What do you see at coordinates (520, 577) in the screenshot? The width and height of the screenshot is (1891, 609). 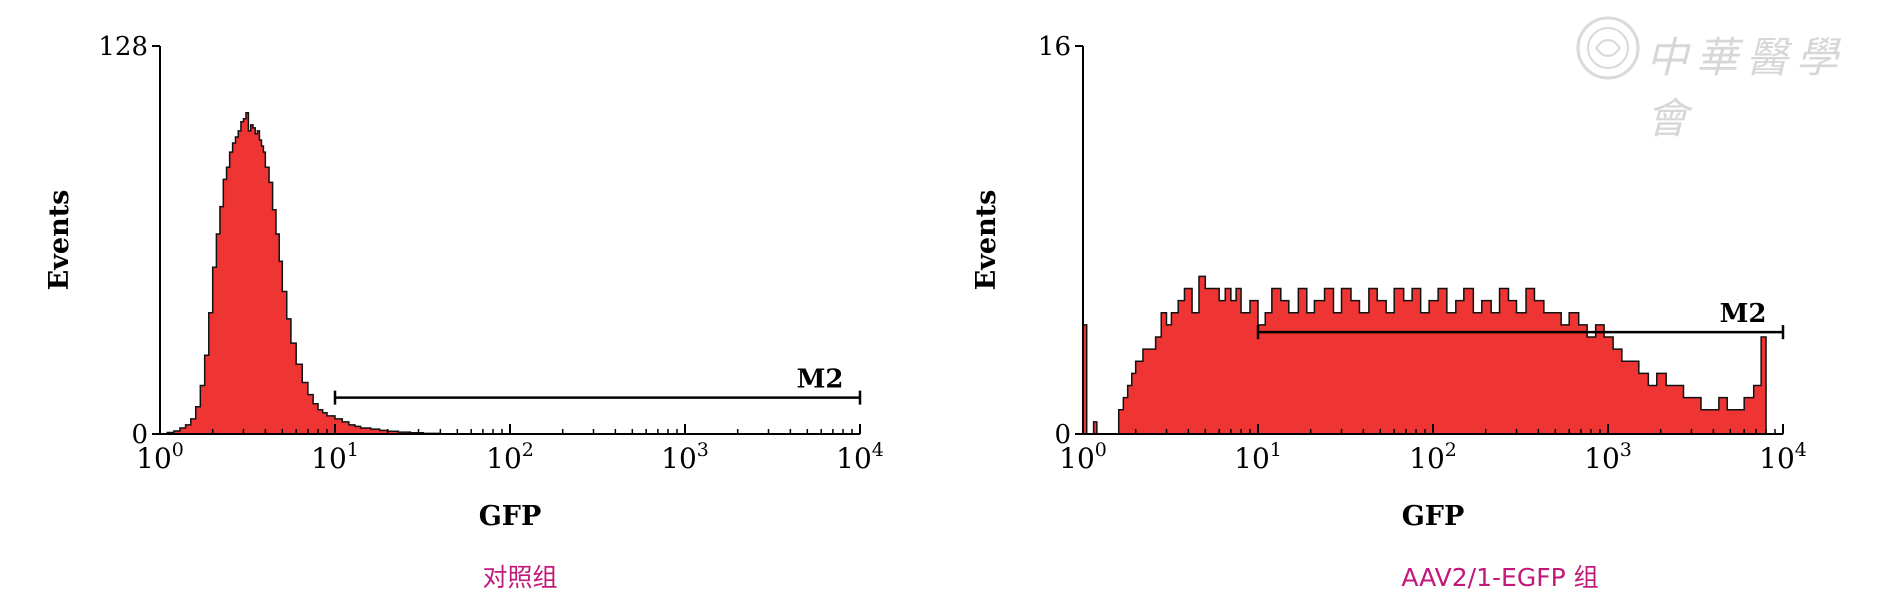 I see `caption-control-group: 对照组` at bounding box center [520, 577].